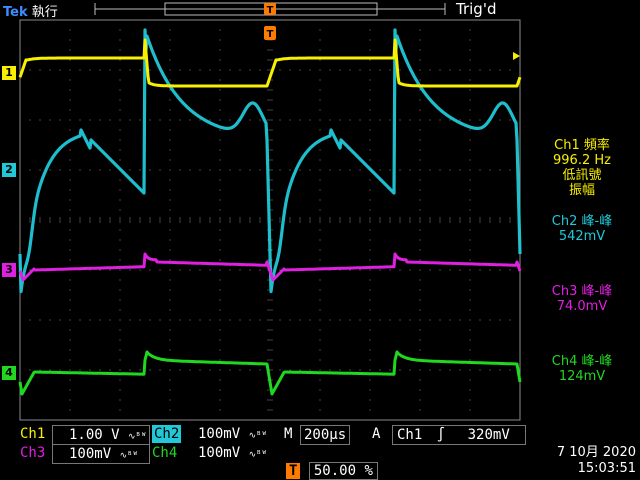  Describe the element at coordinates (581, 190) in the screenshot. I see `measurement-warning: 振幅` at that location.